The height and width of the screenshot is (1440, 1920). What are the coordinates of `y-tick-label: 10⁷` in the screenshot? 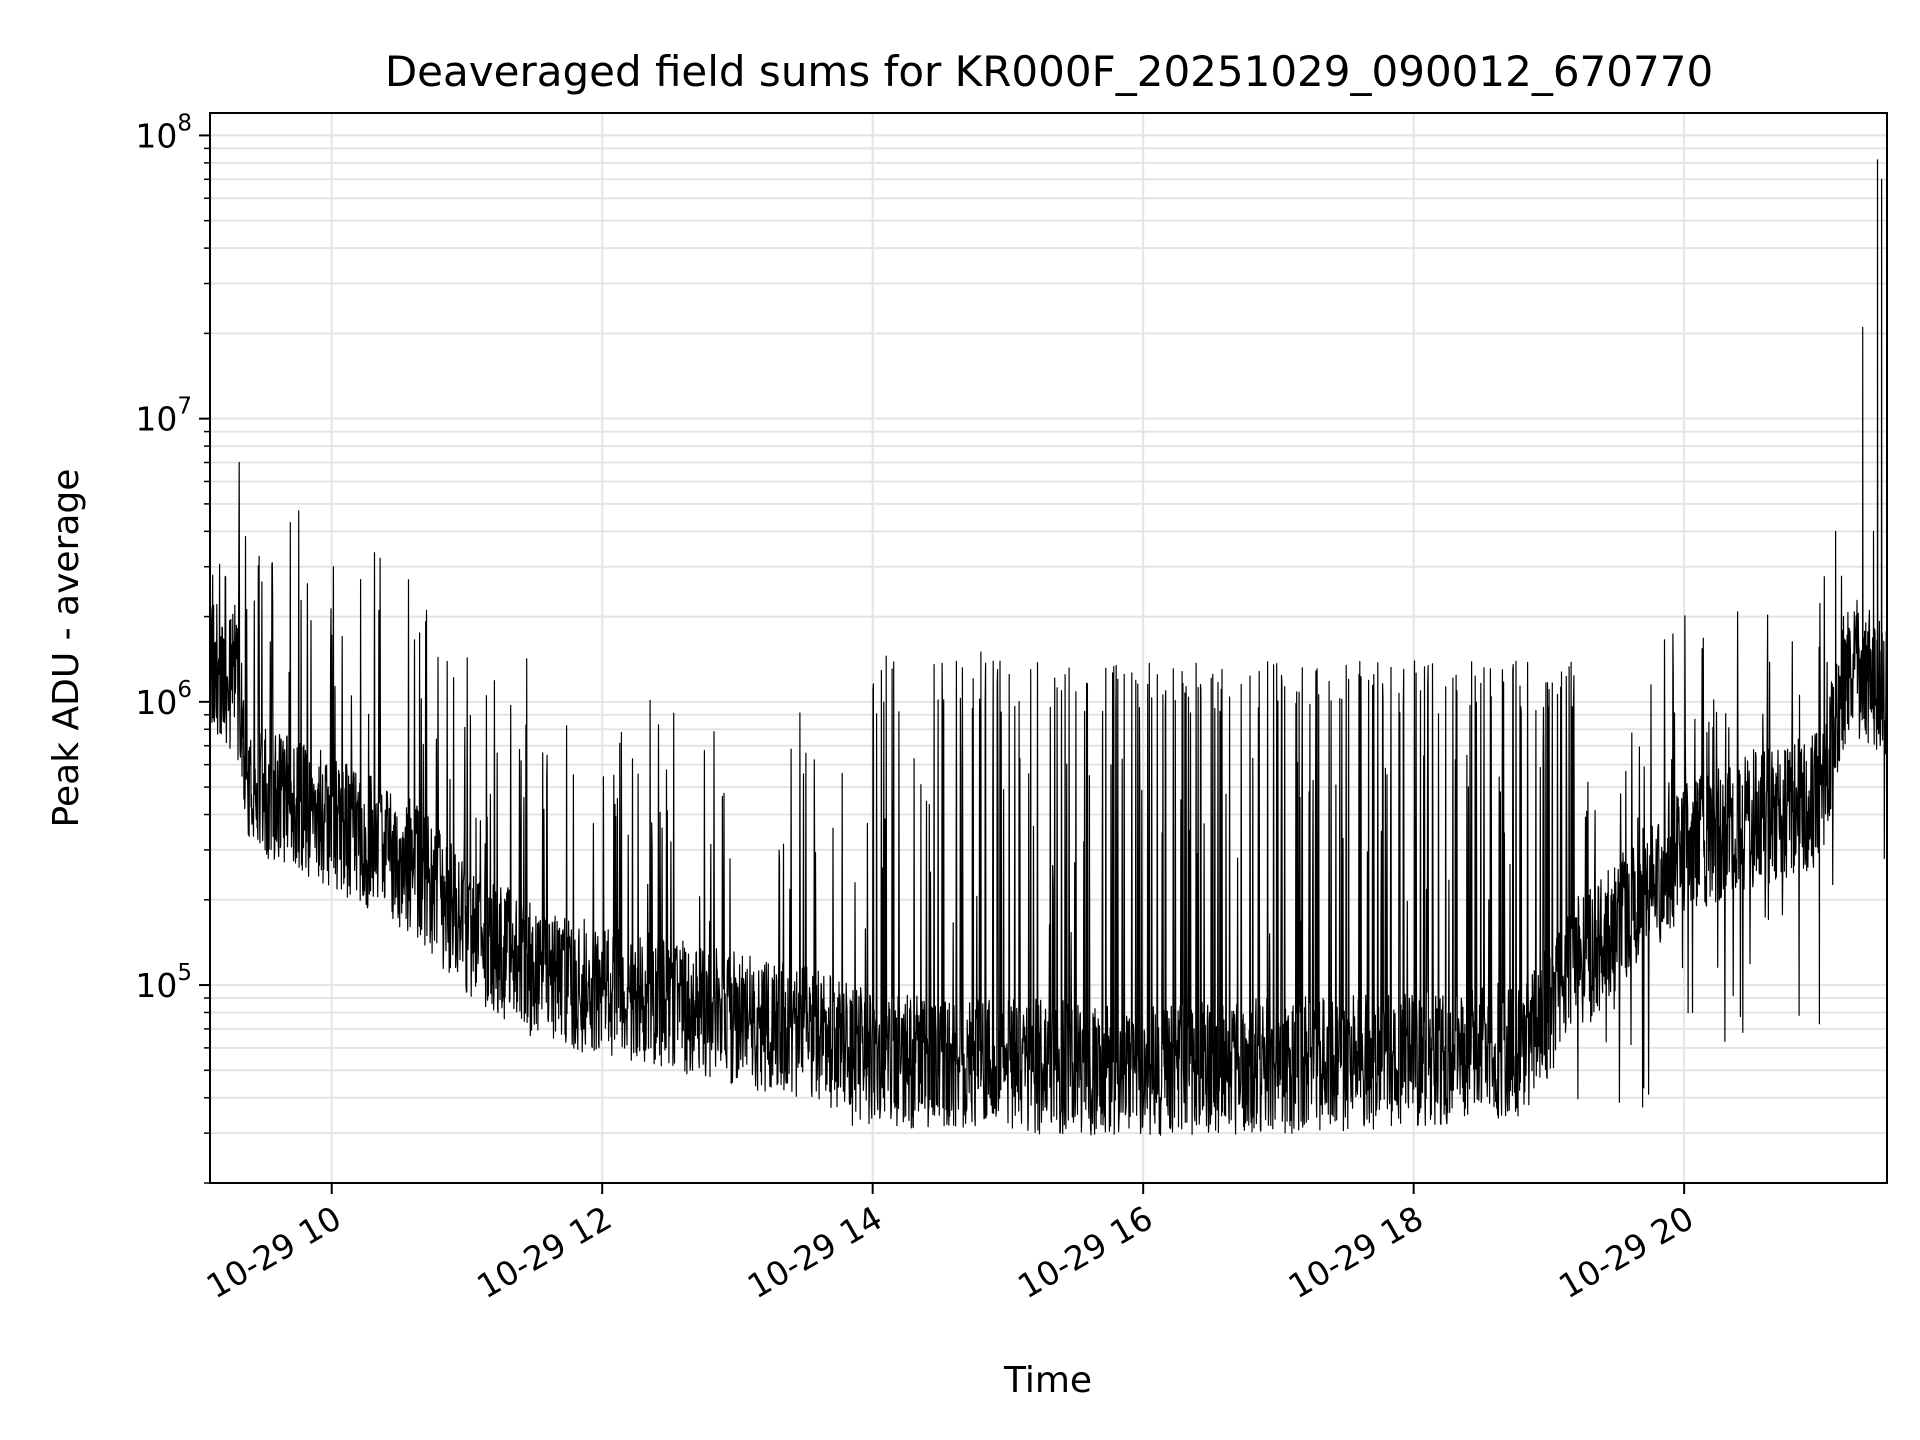 It's located at (163, 416).